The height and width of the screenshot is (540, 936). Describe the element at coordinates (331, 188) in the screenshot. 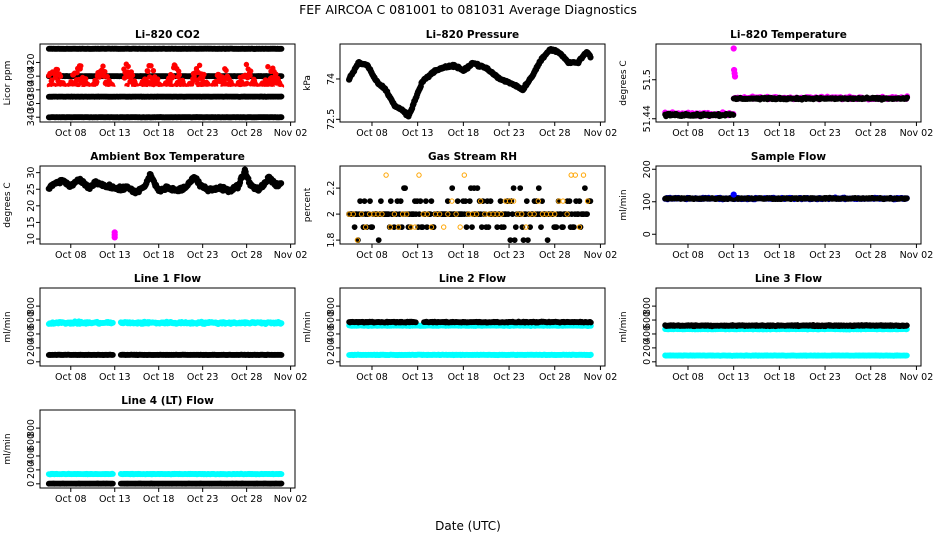

I see `y-tick-label: 2.2` at that location.